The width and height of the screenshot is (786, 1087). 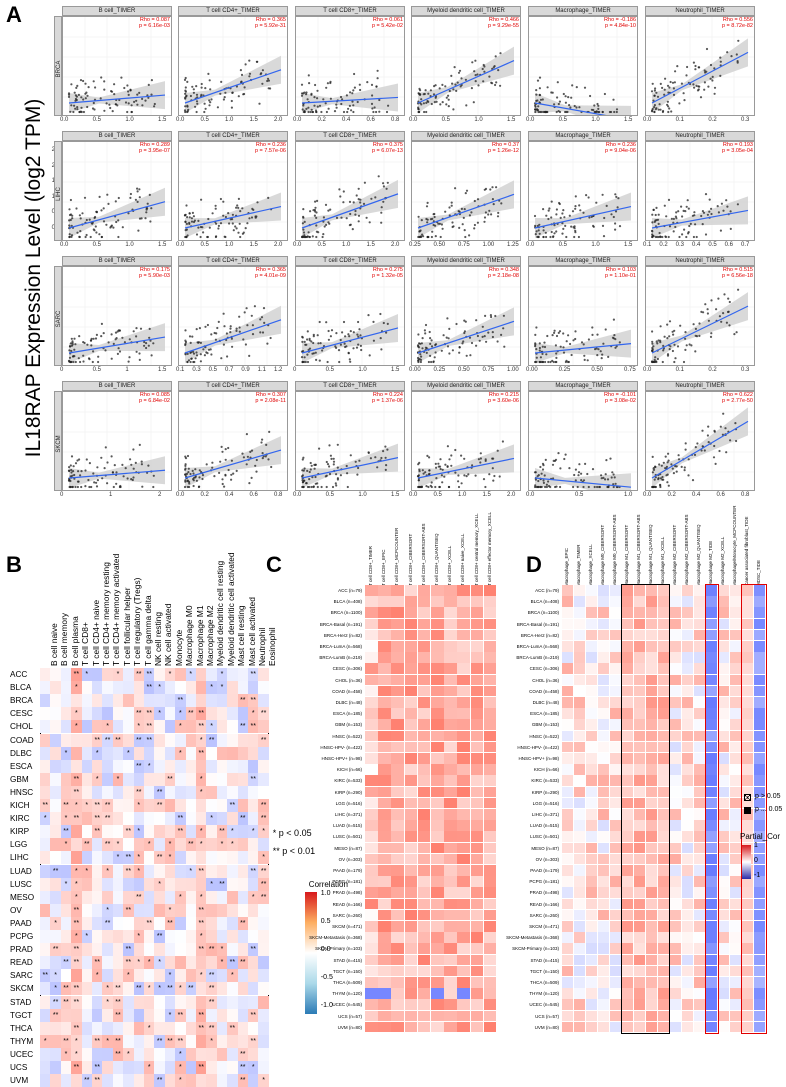 I want to click on column-label: Macrophage M2_TIDE, so click(x=710, y=563).